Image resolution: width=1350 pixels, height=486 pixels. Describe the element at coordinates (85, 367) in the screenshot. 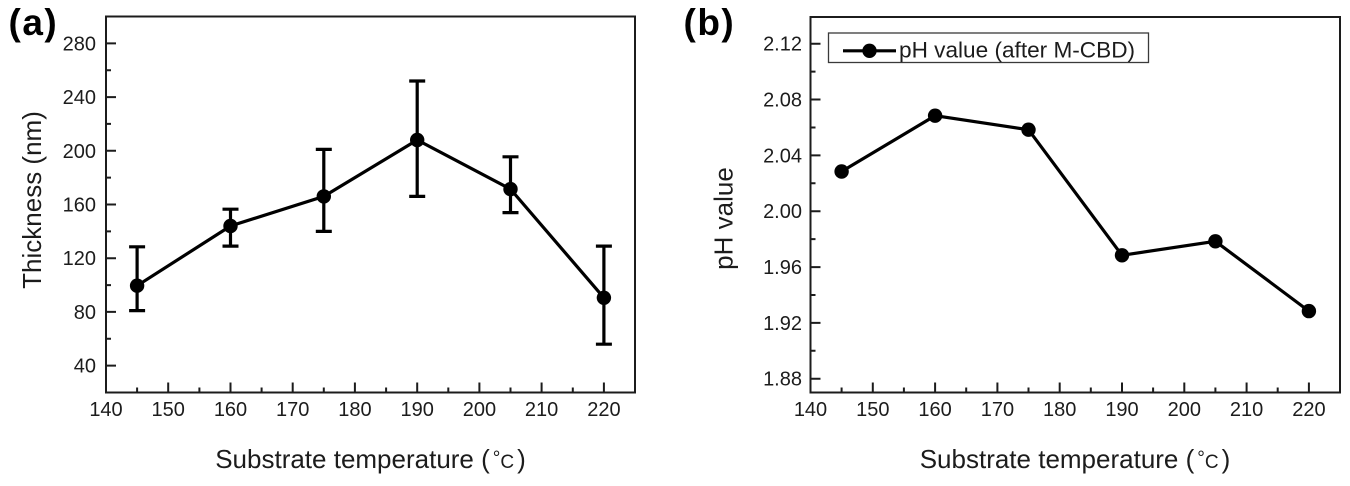

I see `svg-text: 40` at that location.